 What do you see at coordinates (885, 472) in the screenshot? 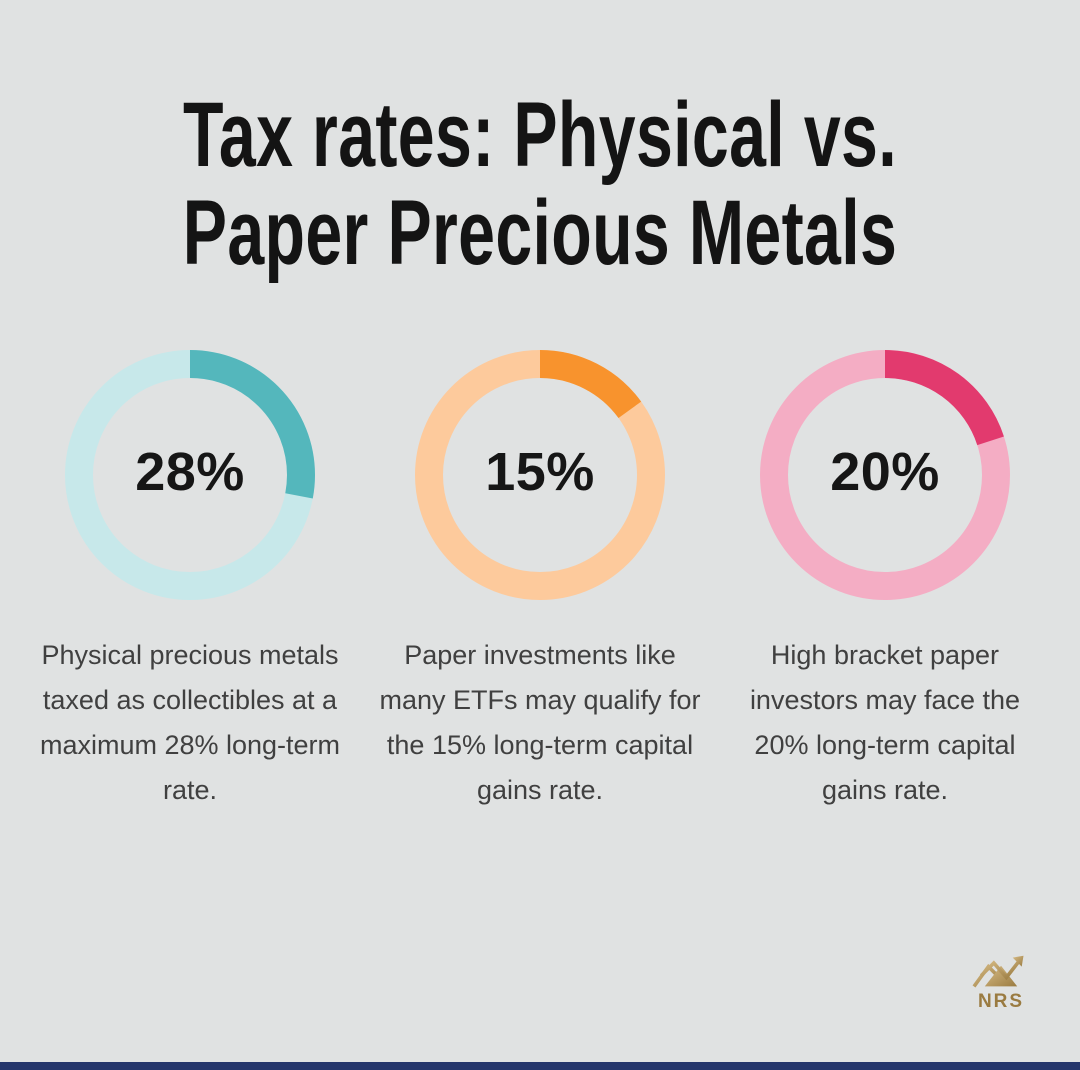
I see `donut-center-value: 20%` at bounding box center [885, 472].